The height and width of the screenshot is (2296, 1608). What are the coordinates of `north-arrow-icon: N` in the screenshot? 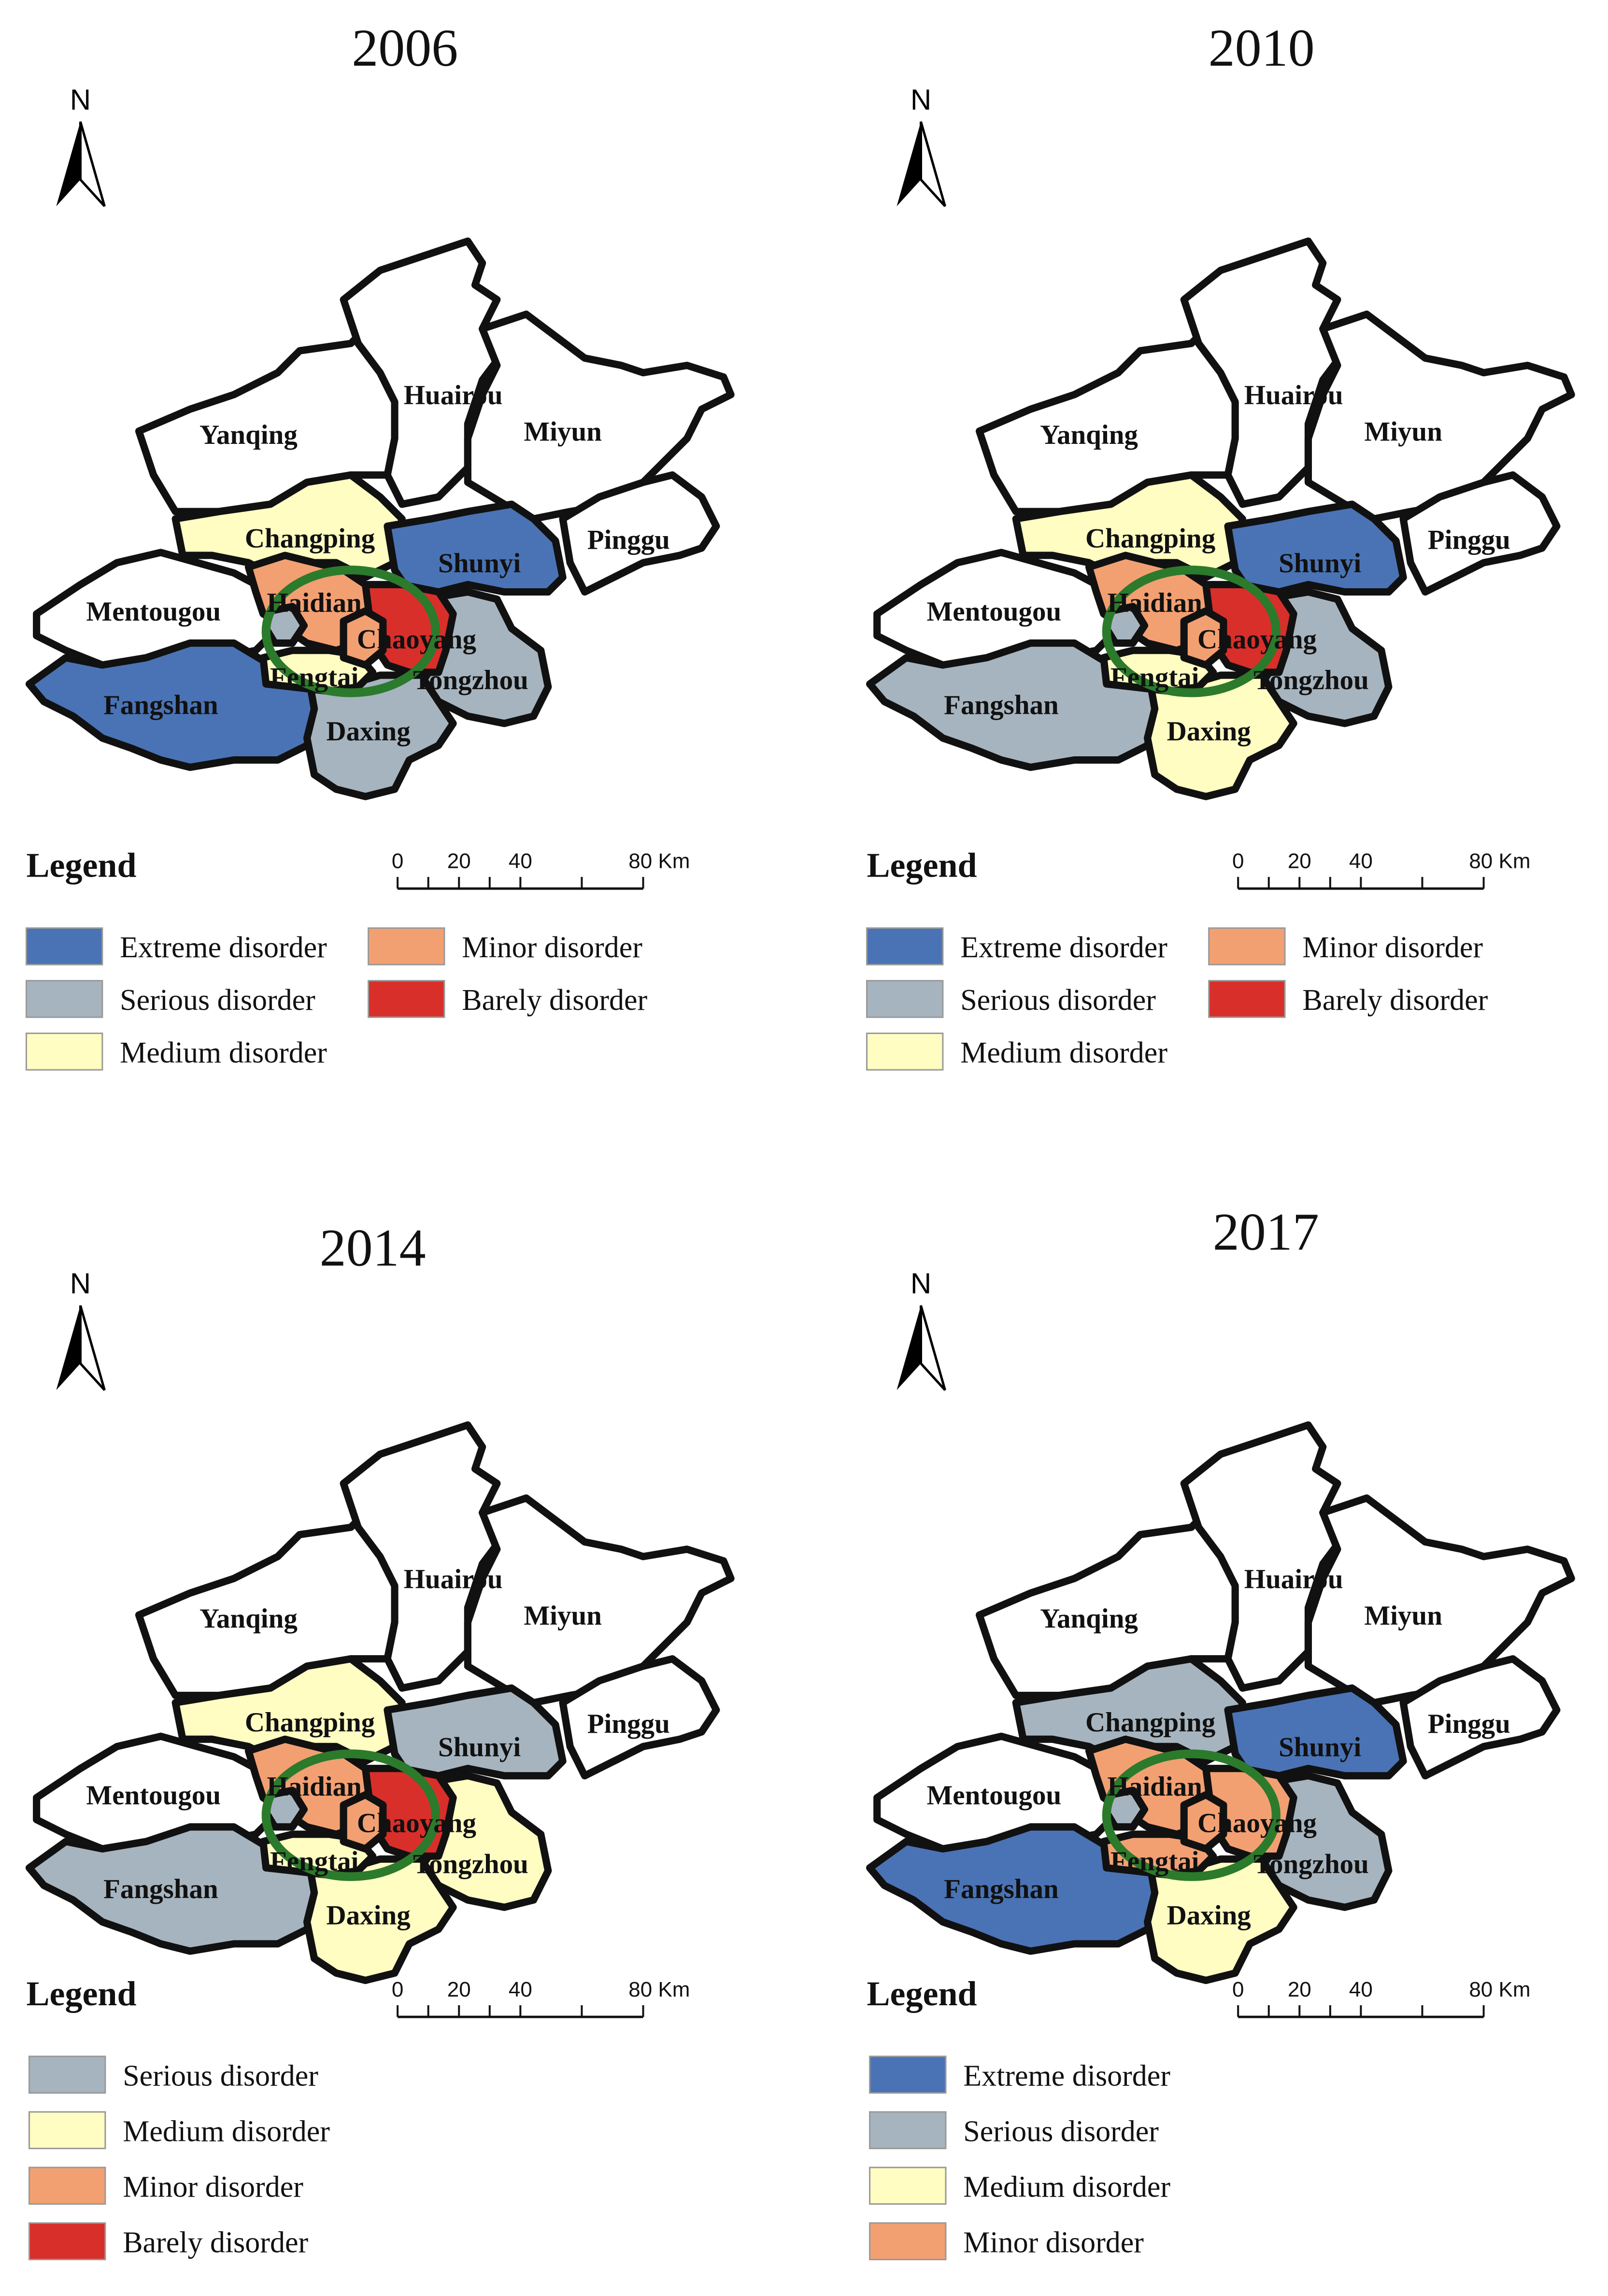 It's located at (81, 145).